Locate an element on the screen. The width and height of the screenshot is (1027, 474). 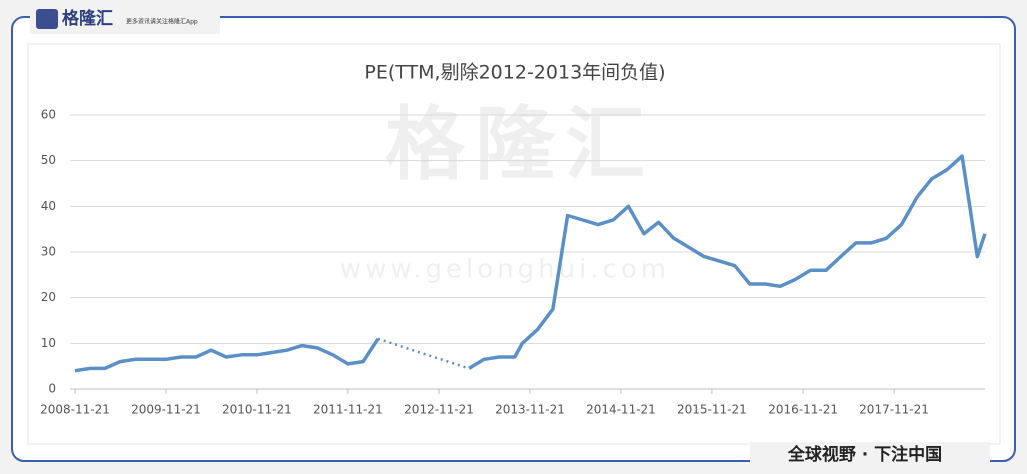
x-tick-label: 2010-11-21 is located at coordinates (257, 410).